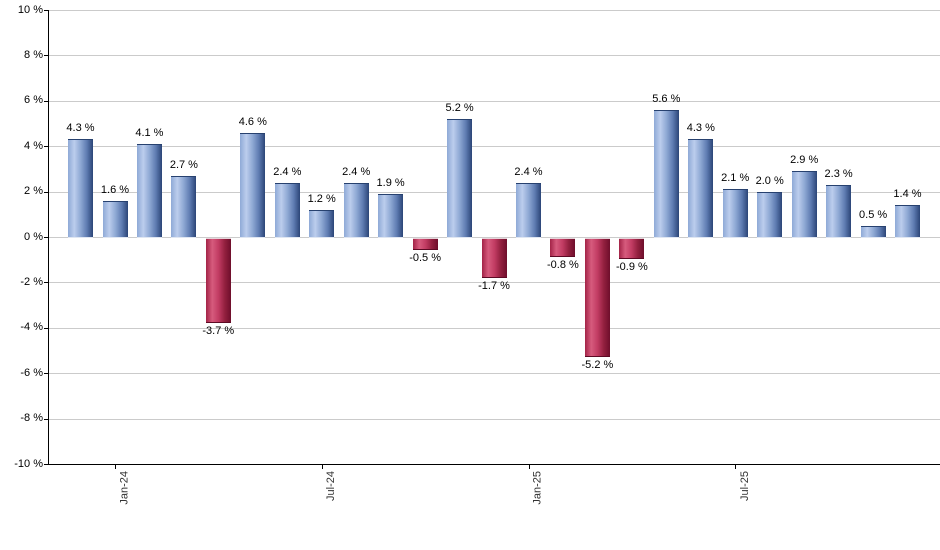  Describe the element at coordinates (744, 486) in the screenshot. I see `x-tick-label: Jul-25` at that location.